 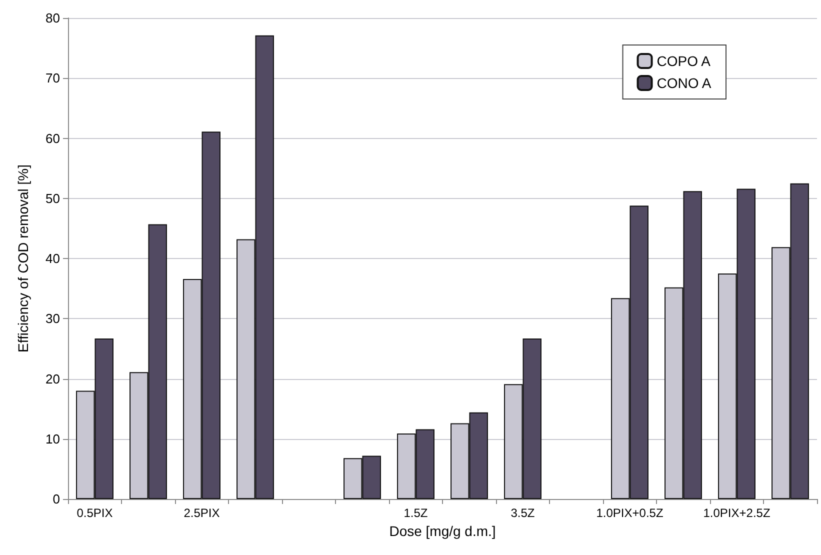 What do you see at coordinates (94, 513) in the screenshot?
I see `x-tick-label: 0.5PIX` at bounding box center [94, 513].